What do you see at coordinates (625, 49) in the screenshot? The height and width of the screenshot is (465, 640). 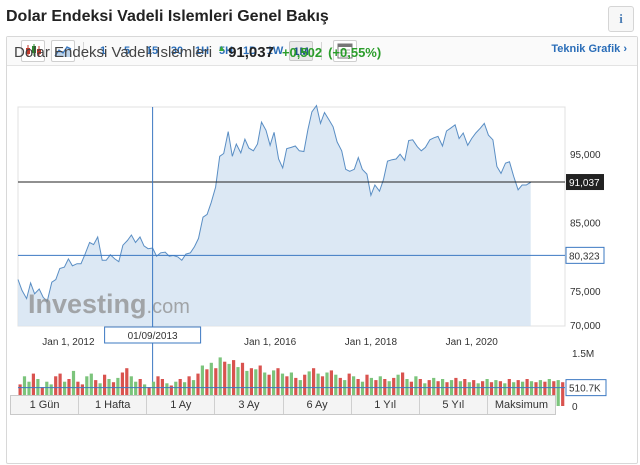 I see `chevron-right-icon: ›` at bounding box center [625, 49].